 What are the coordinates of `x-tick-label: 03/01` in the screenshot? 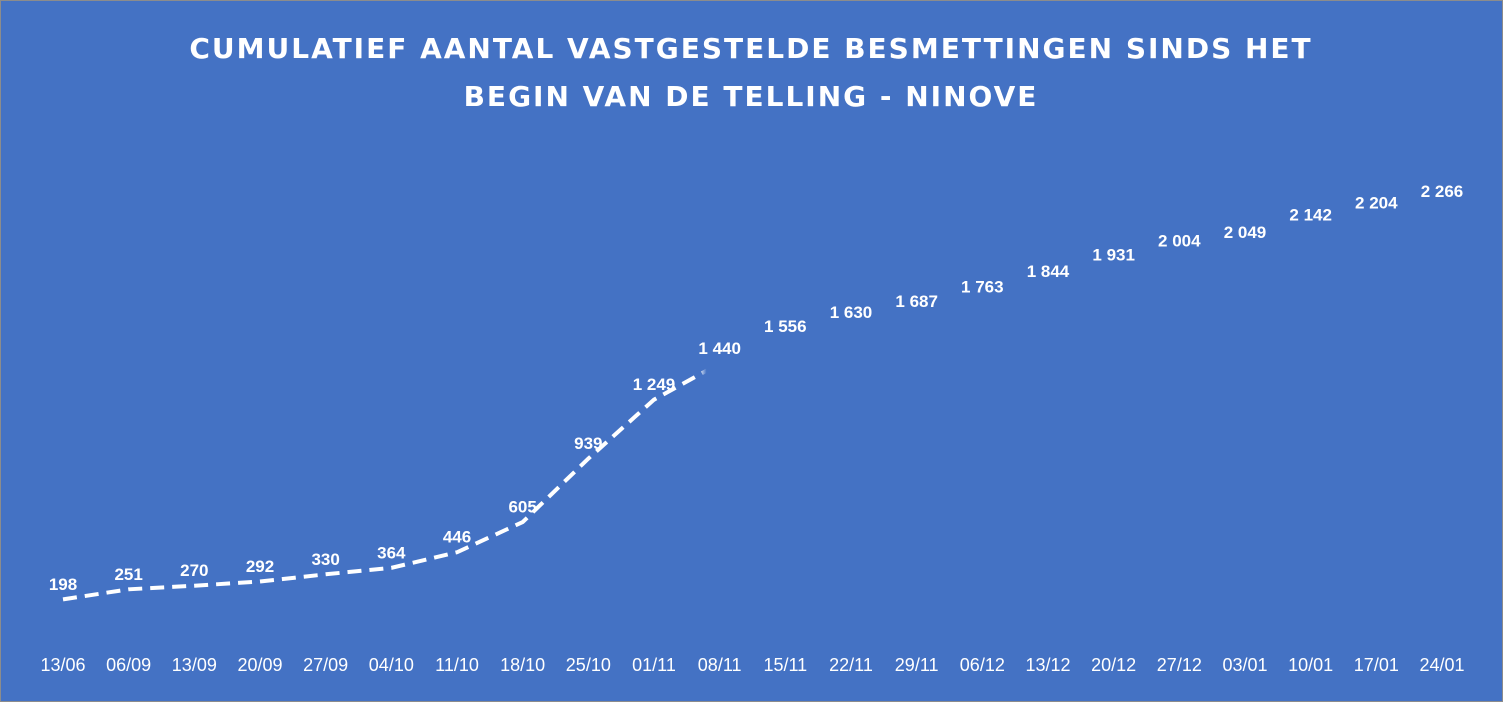 It's located at (1244, 665).